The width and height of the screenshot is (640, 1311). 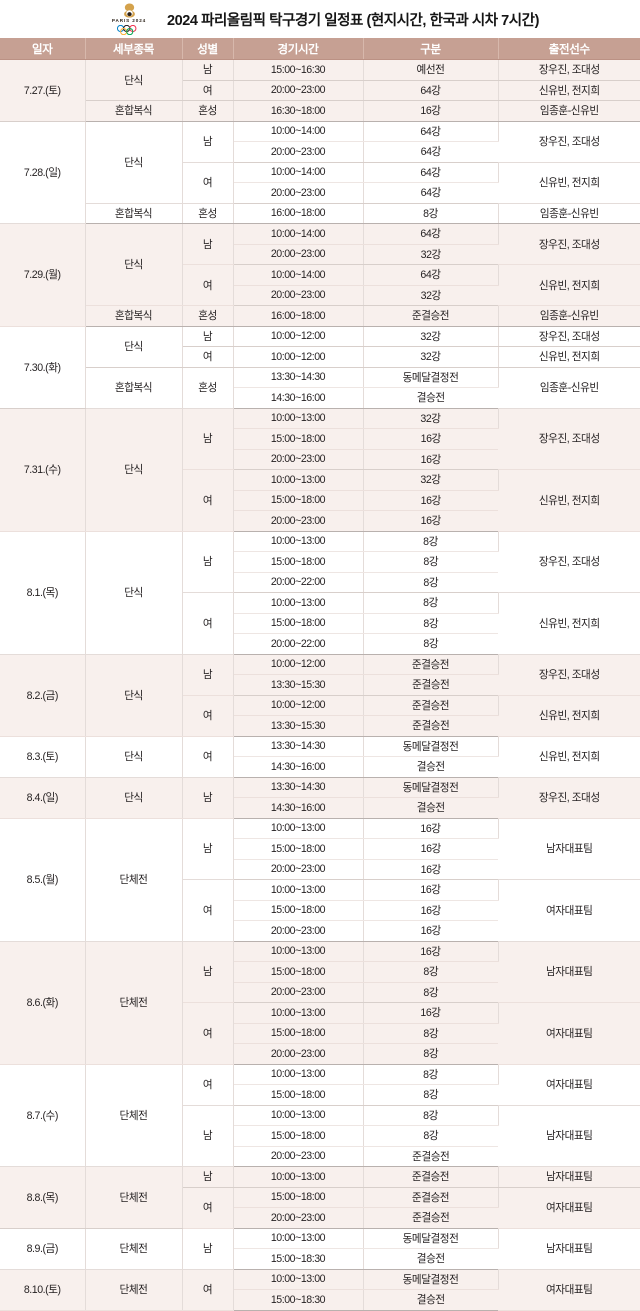 What do you see at coordinates (320, 808) in the screenshot?
I see `table-row: 14:30~16:00 결승전` at bounding box center [320, 808].